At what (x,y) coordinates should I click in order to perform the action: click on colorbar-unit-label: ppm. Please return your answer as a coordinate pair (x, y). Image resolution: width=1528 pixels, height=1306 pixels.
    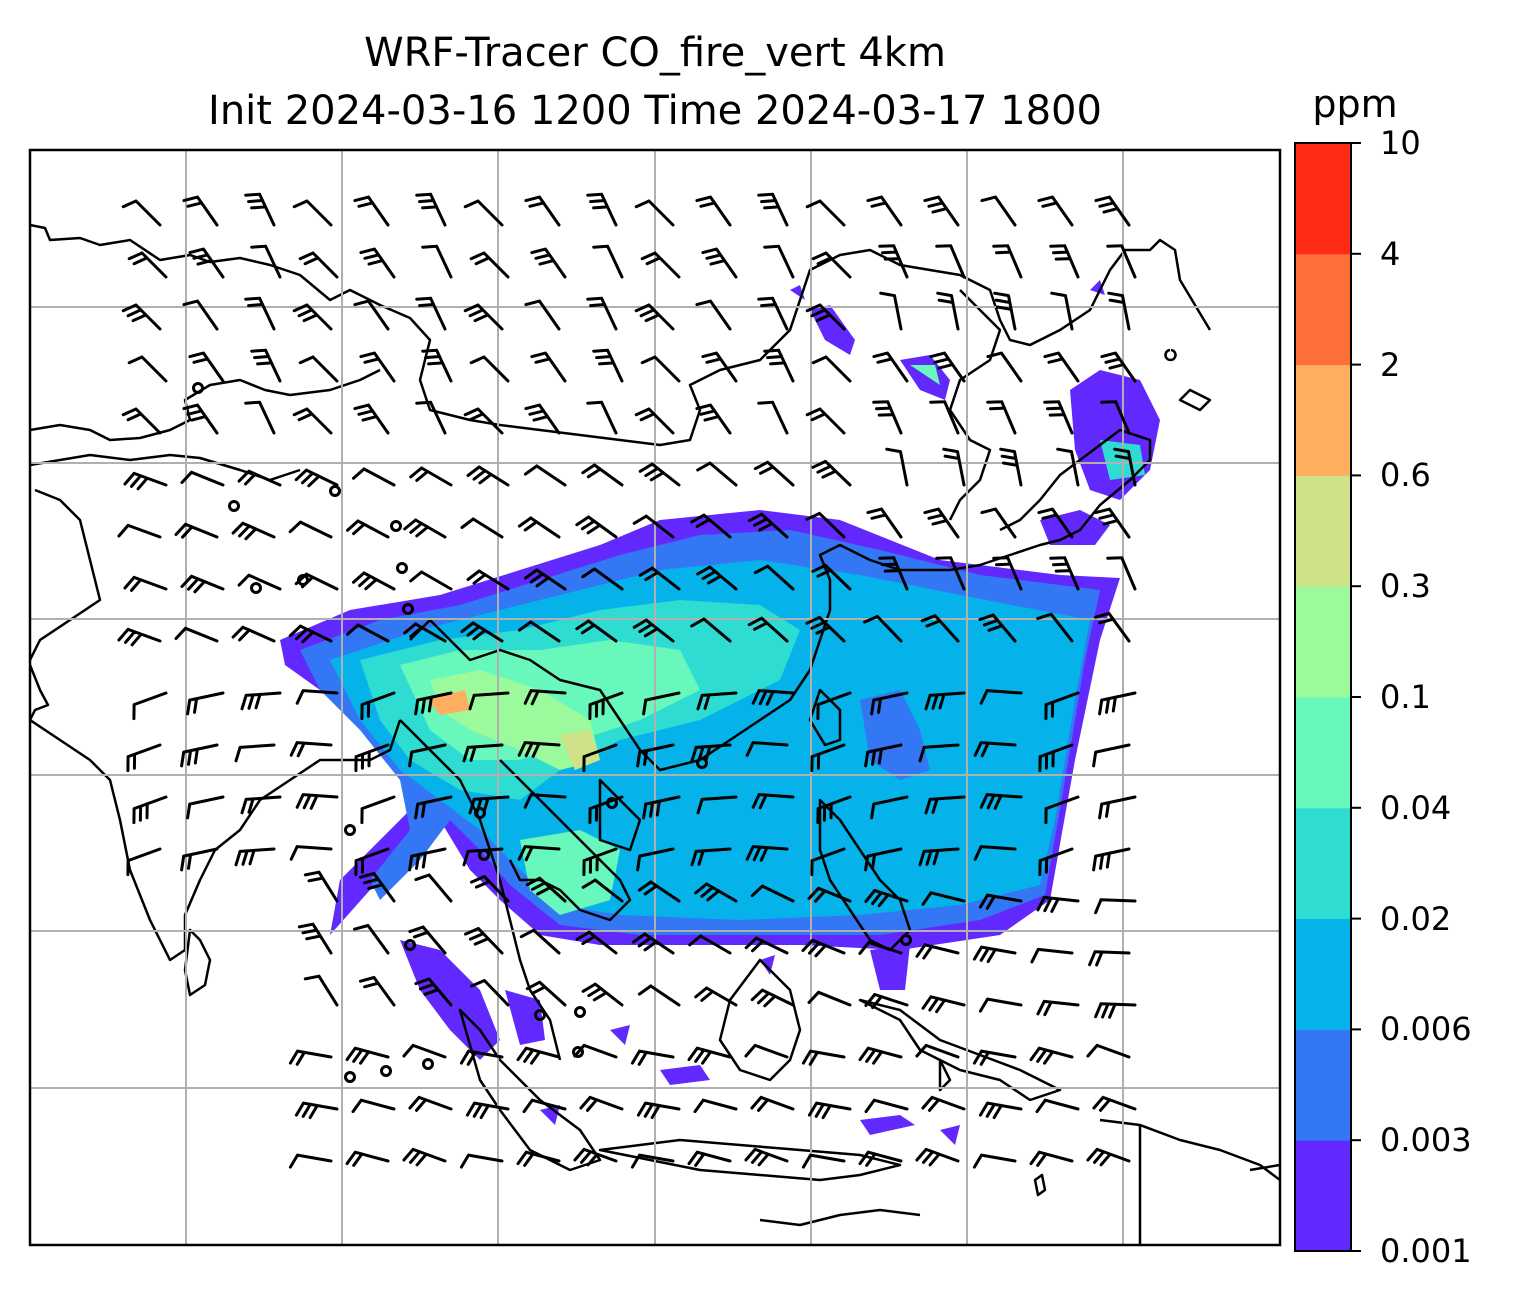
    Looking at the image, I should click on (1355, 104).